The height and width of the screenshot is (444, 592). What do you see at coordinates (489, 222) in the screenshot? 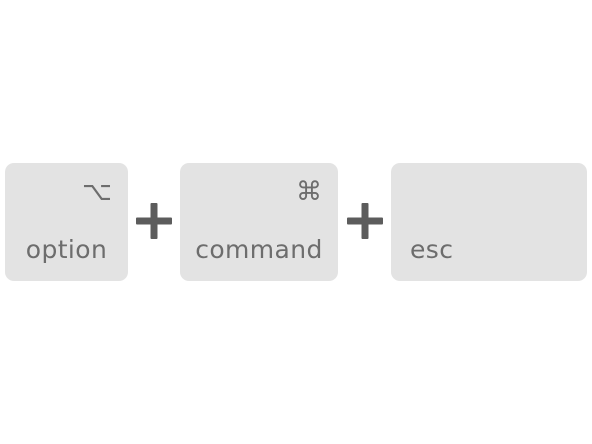
I see `esc-key: esc` at bounding box center [489, 222].